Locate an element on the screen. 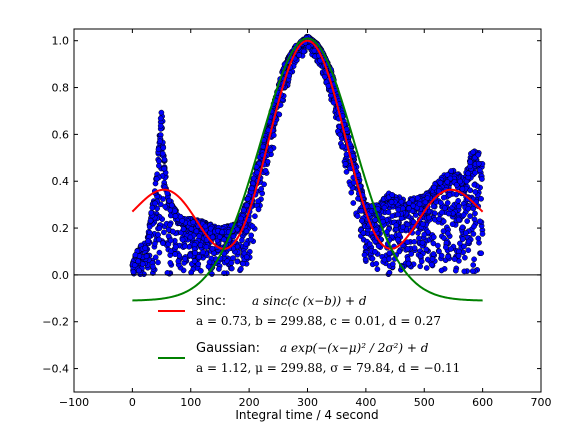 The image size is (586, 436). y-tick-label: 0.8 is located at coordinates (61, 88).